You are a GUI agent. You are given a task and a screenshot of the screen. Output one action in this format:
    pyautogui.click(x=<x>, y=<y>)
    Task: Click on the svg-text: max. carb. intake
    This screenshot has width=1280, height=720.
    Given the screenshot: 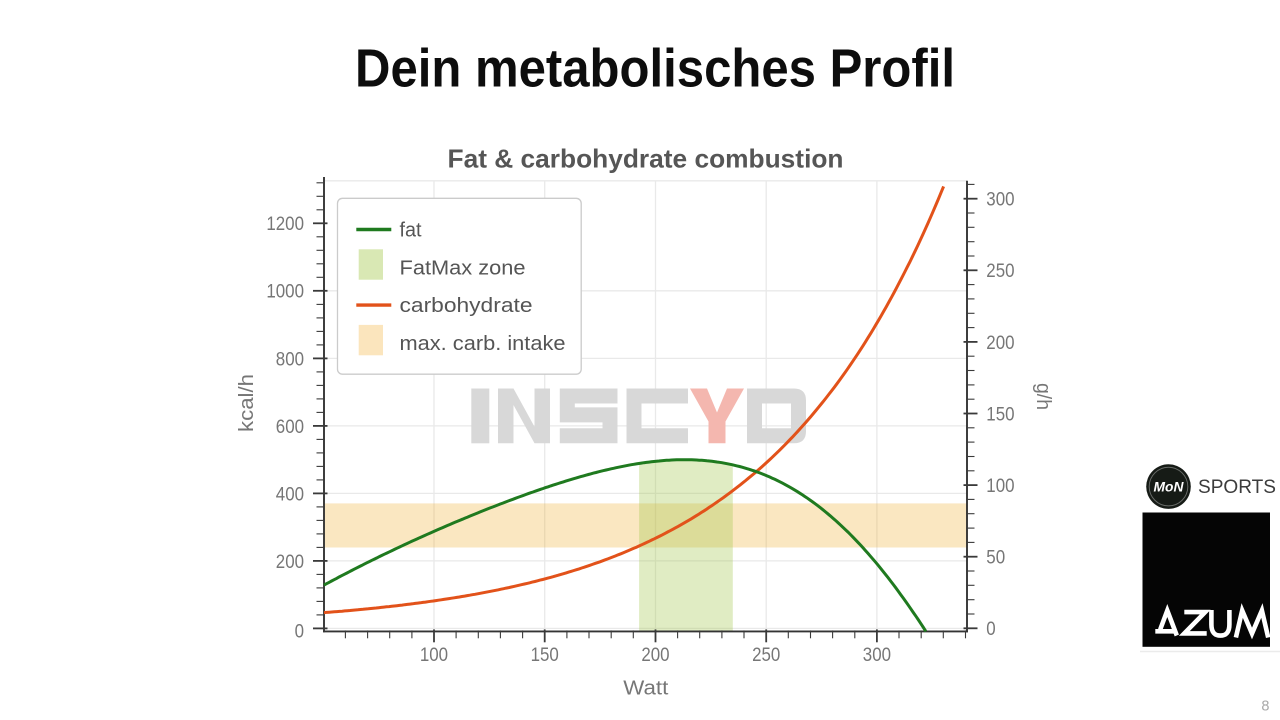 What is the action you would take?
    pyautogui.click(x=483, y=344)
    